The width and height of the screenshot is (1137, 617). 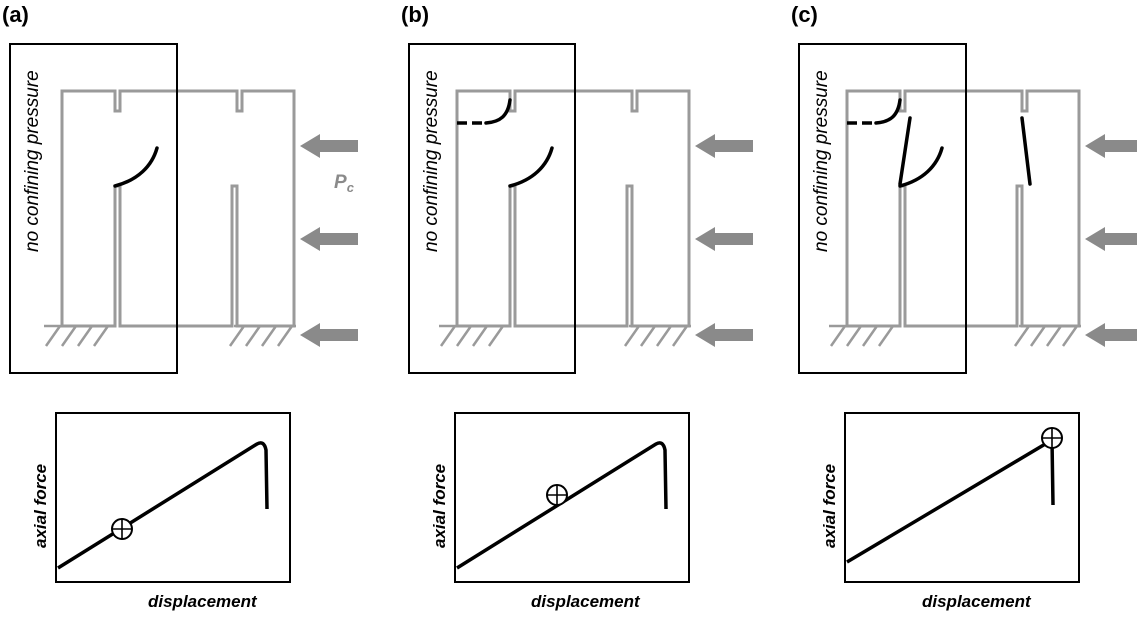 I want to click on panel-a-pressure-arrows, so click(x=329, y=240).